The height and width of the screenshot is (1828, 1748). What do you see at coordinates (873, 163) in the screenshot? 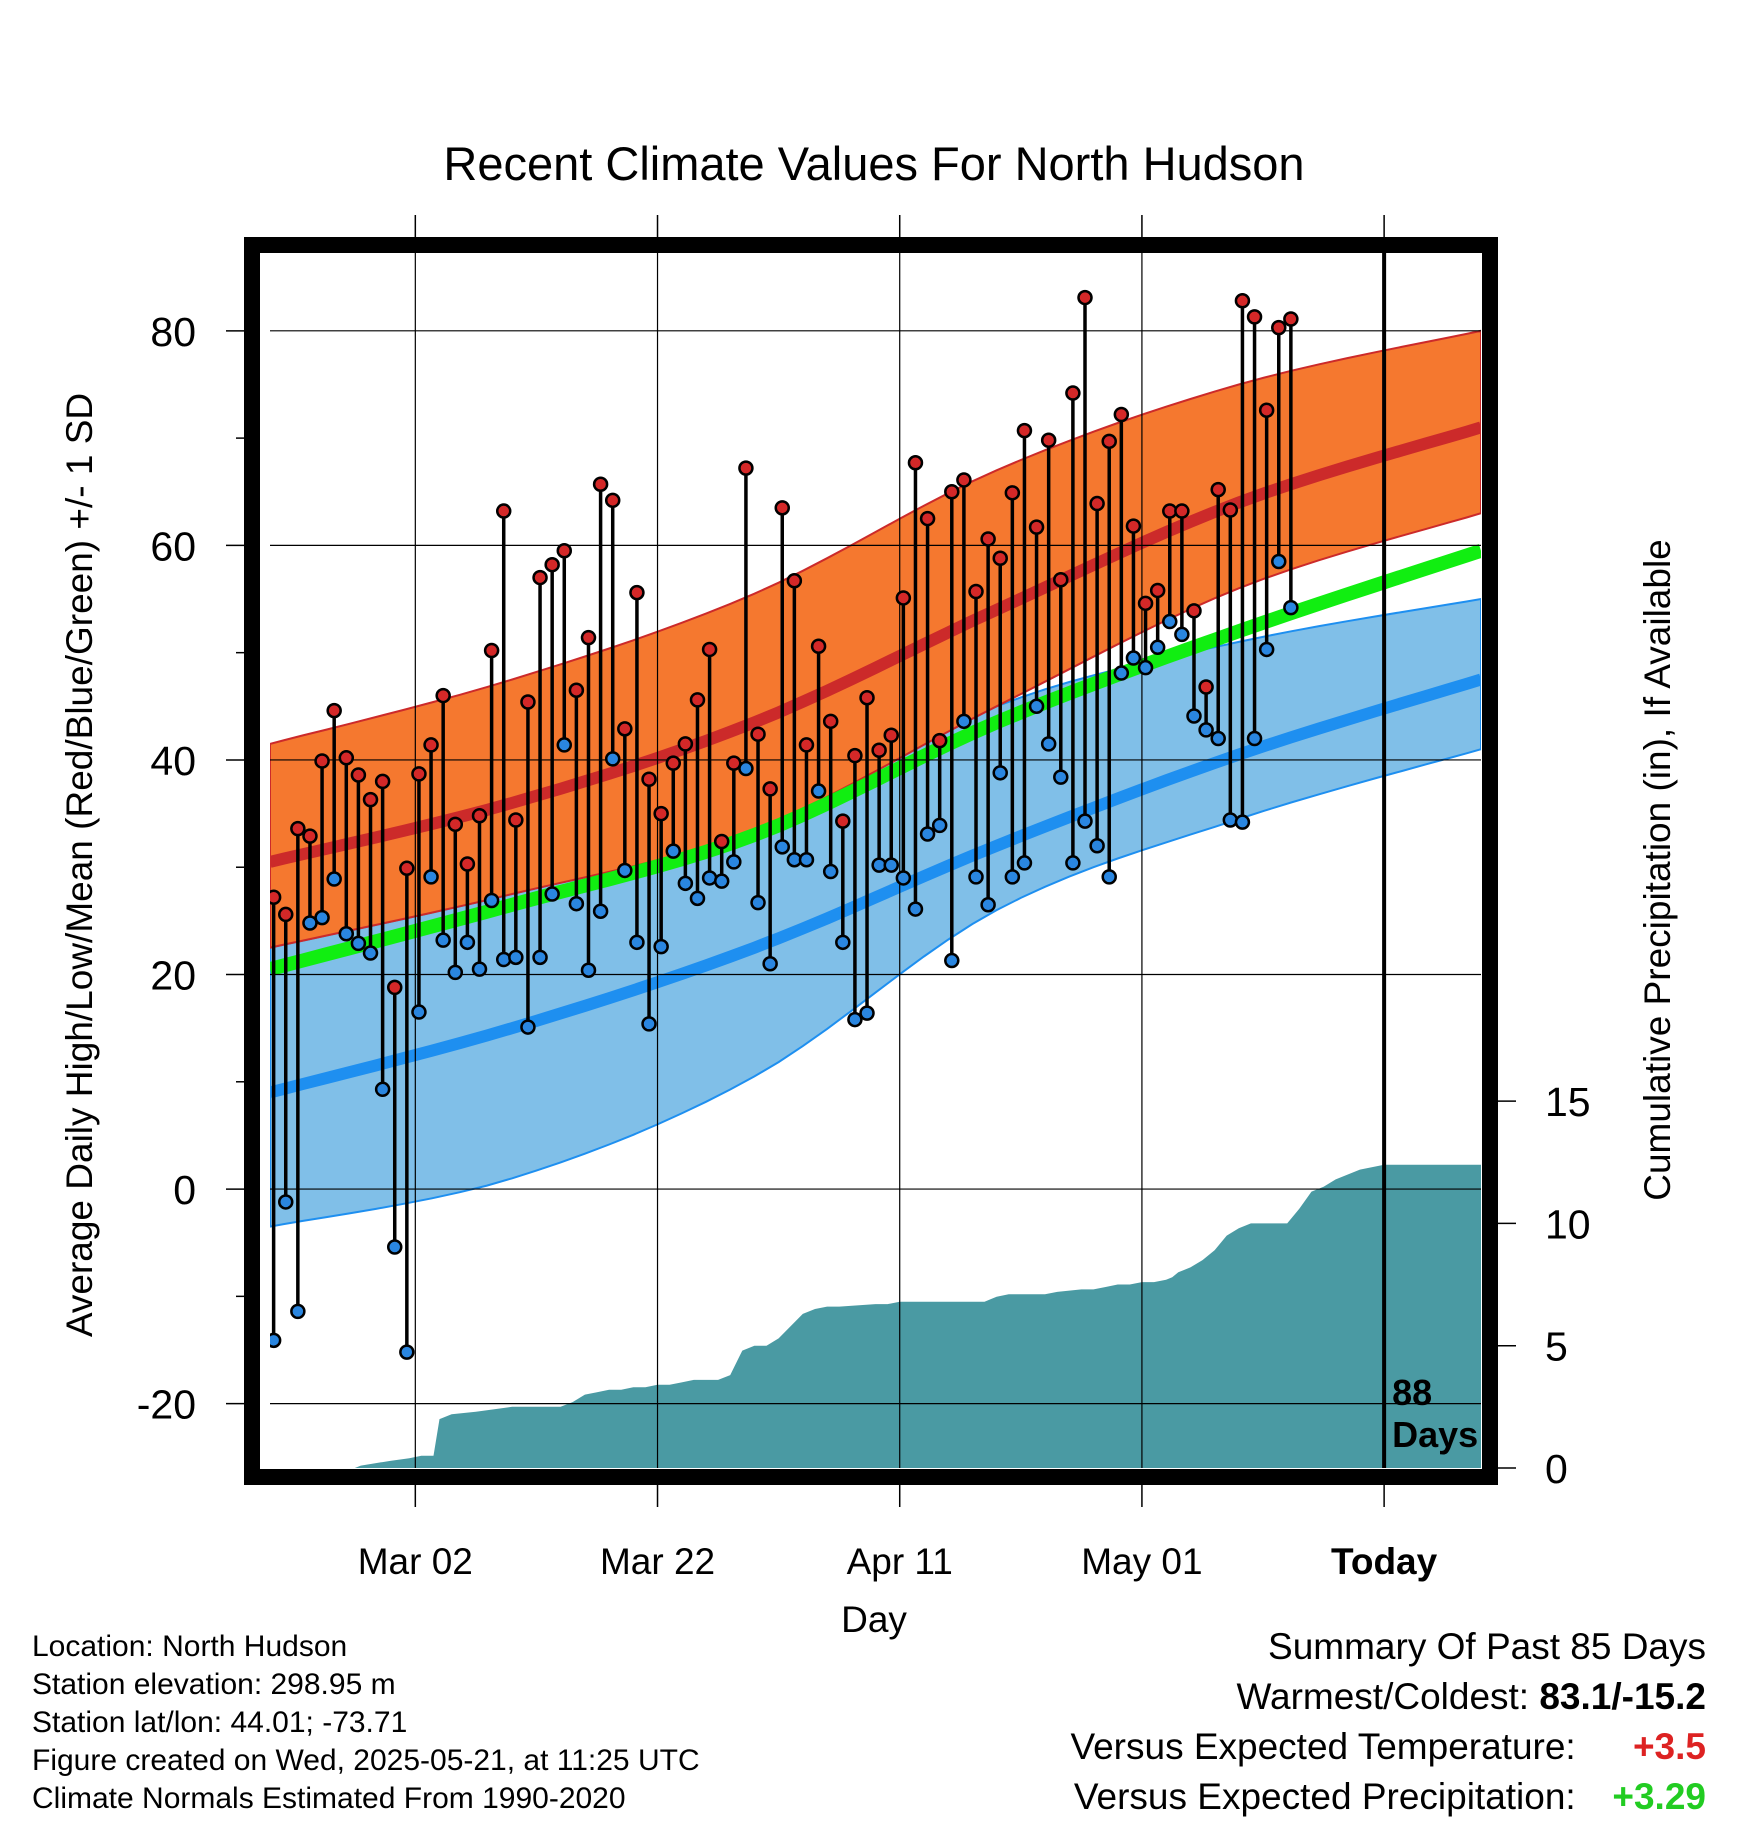
I see `chart-title: Recent Climate Values For North Hudson` at bounding box center [873, 163].